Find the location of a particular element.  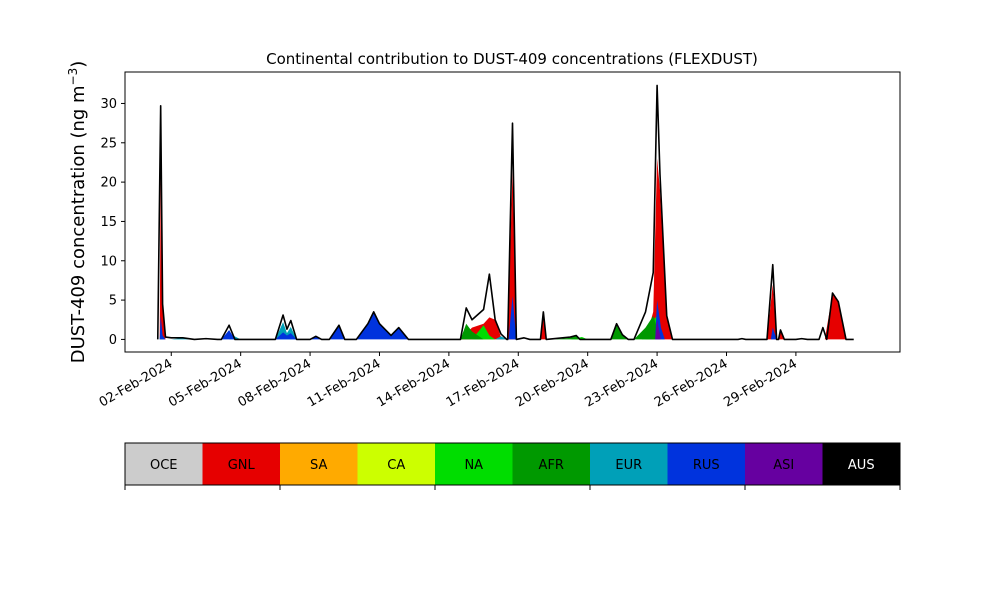

series-area-asi is located at coordinates (658, 329).